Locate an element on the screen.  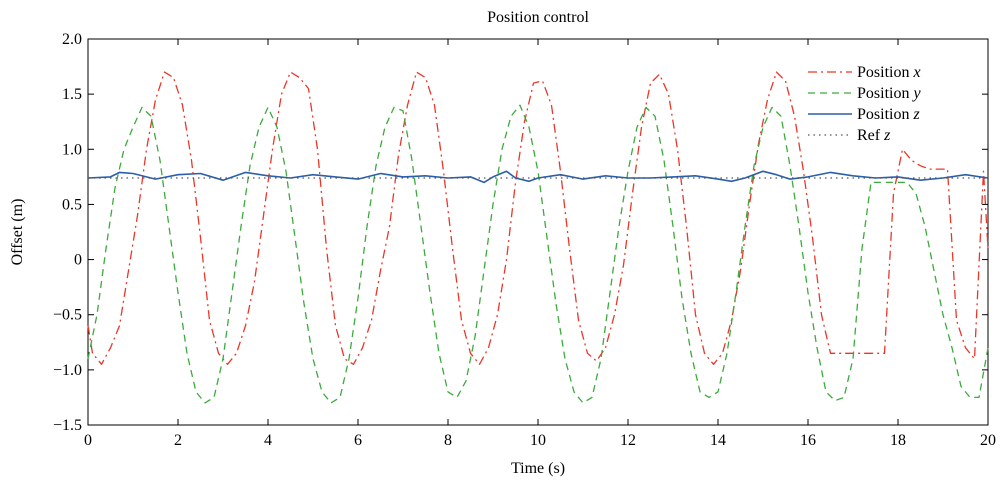
legend-entry-variable: y is located at coordinates (916, 93).